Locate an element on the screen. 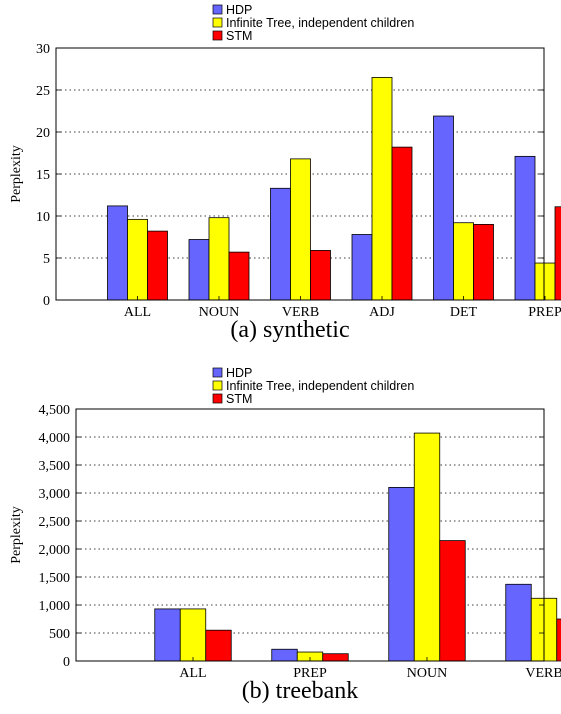  xtick-label-b-all: ALL is located at coordinates (192, 673).